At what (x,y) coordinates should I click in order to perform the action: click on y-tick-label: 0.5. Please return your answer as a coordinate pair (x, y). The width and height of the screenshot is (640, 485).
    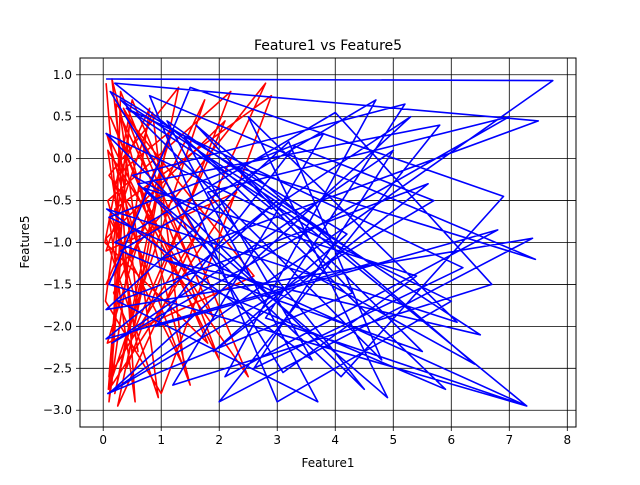
    Looking at the image, I should click on (62, 117).